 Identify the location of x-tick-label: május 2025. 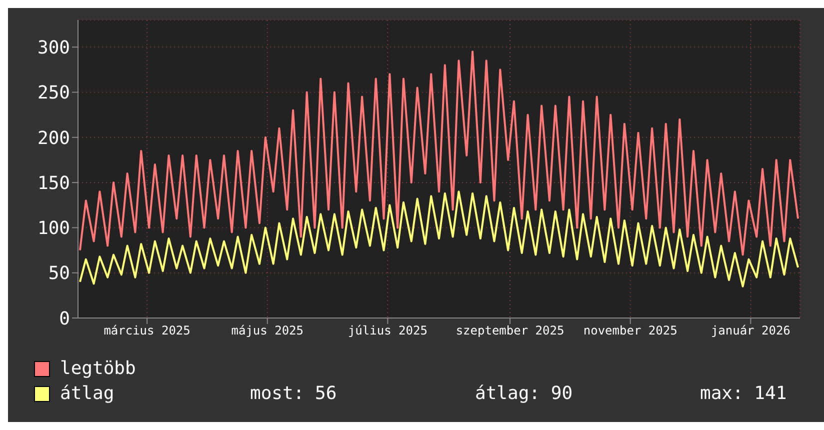
(267, 331).